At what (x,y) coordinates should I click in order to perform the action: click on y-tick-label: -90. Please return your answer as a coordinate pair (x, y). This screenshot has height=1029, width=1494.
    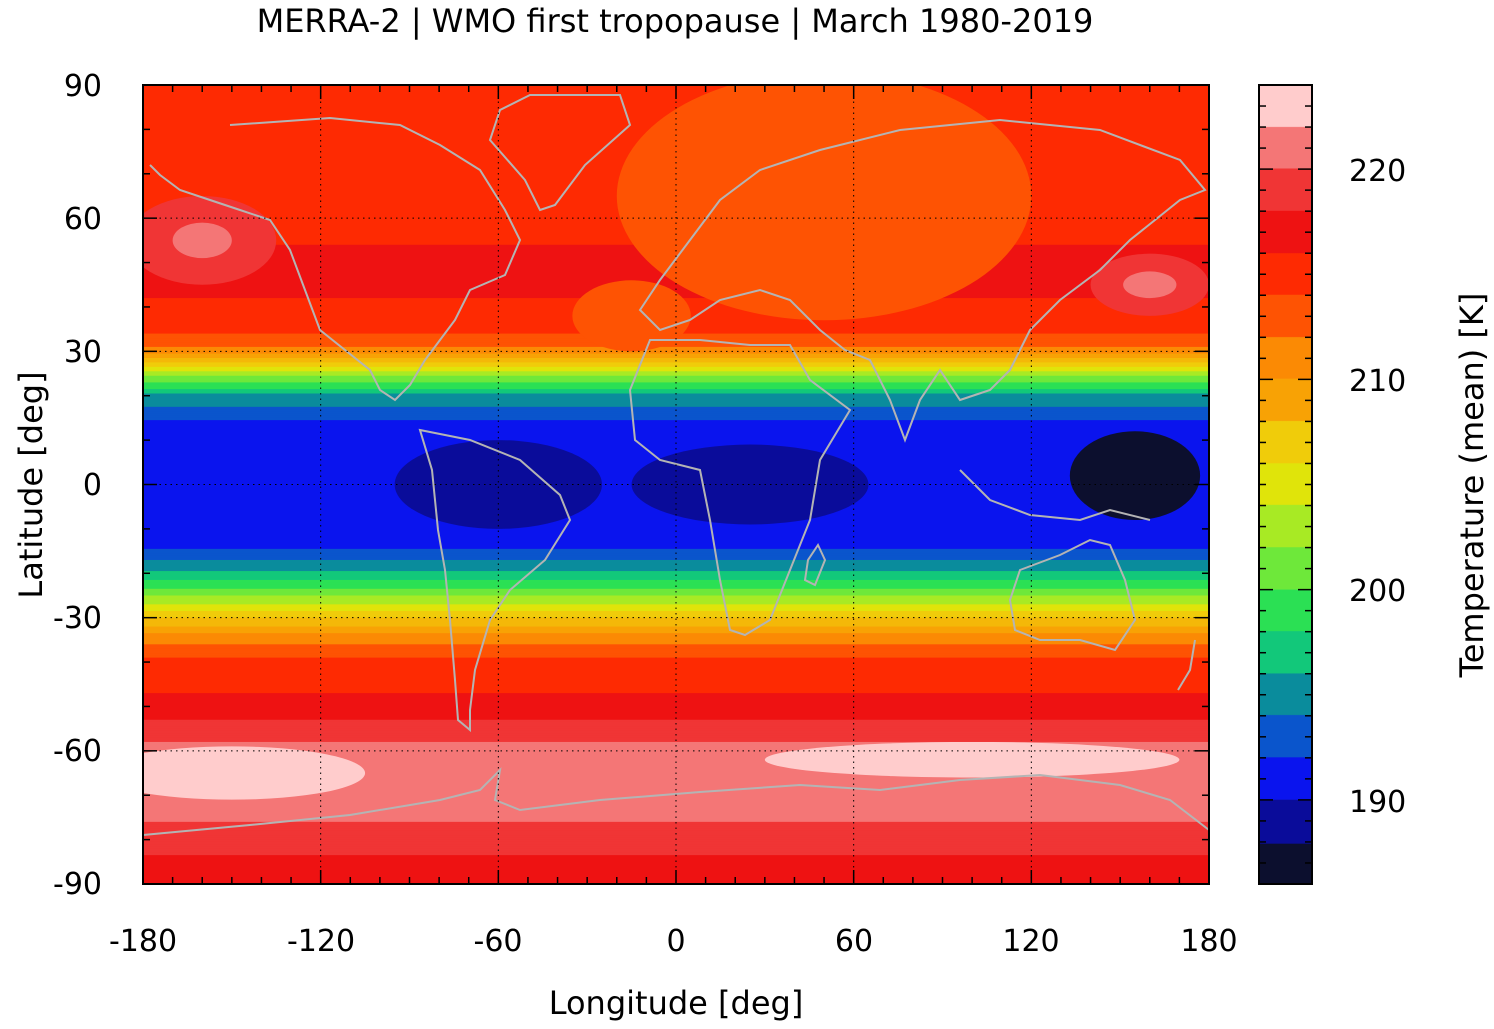
    Looking at the image, I should click on (77, 884).